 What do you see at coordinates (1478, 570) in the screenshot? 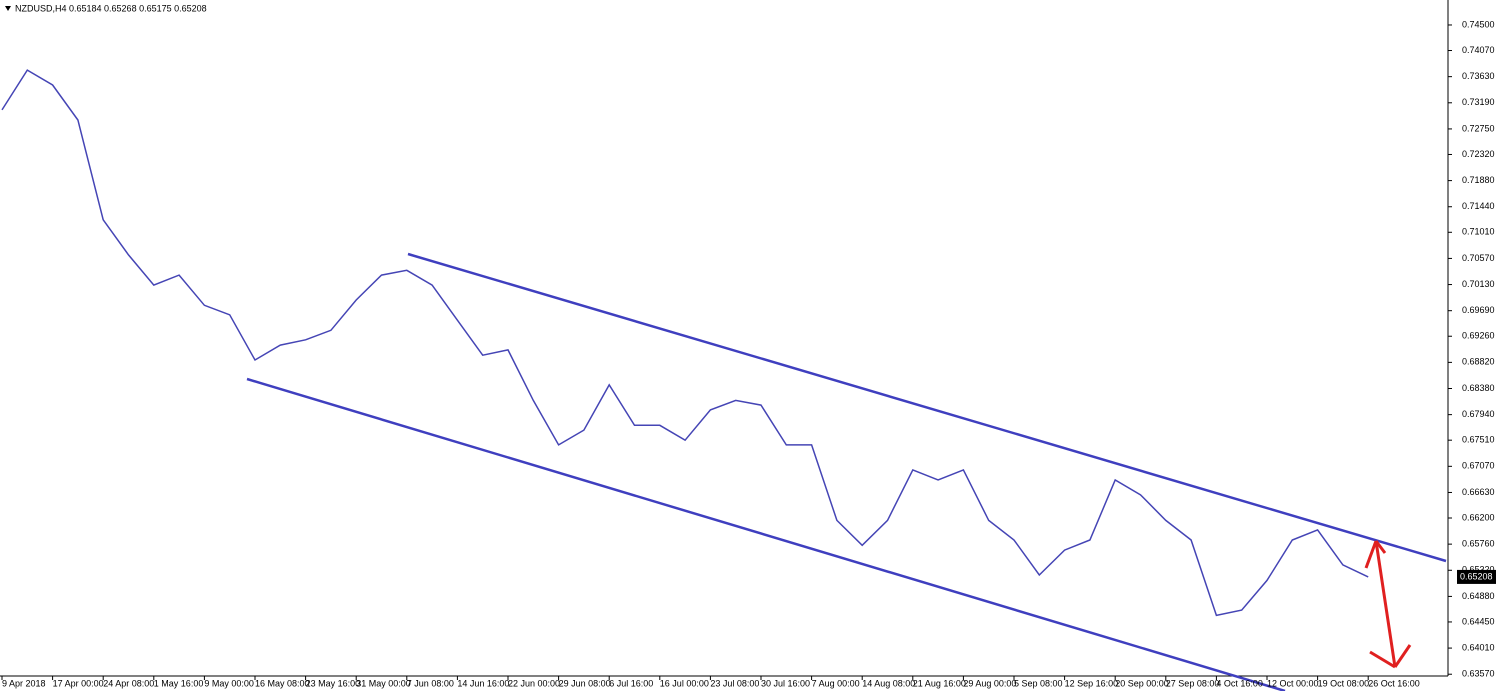
I see `y-tick-label: 0.65320` at bounding box center [1478, 570].